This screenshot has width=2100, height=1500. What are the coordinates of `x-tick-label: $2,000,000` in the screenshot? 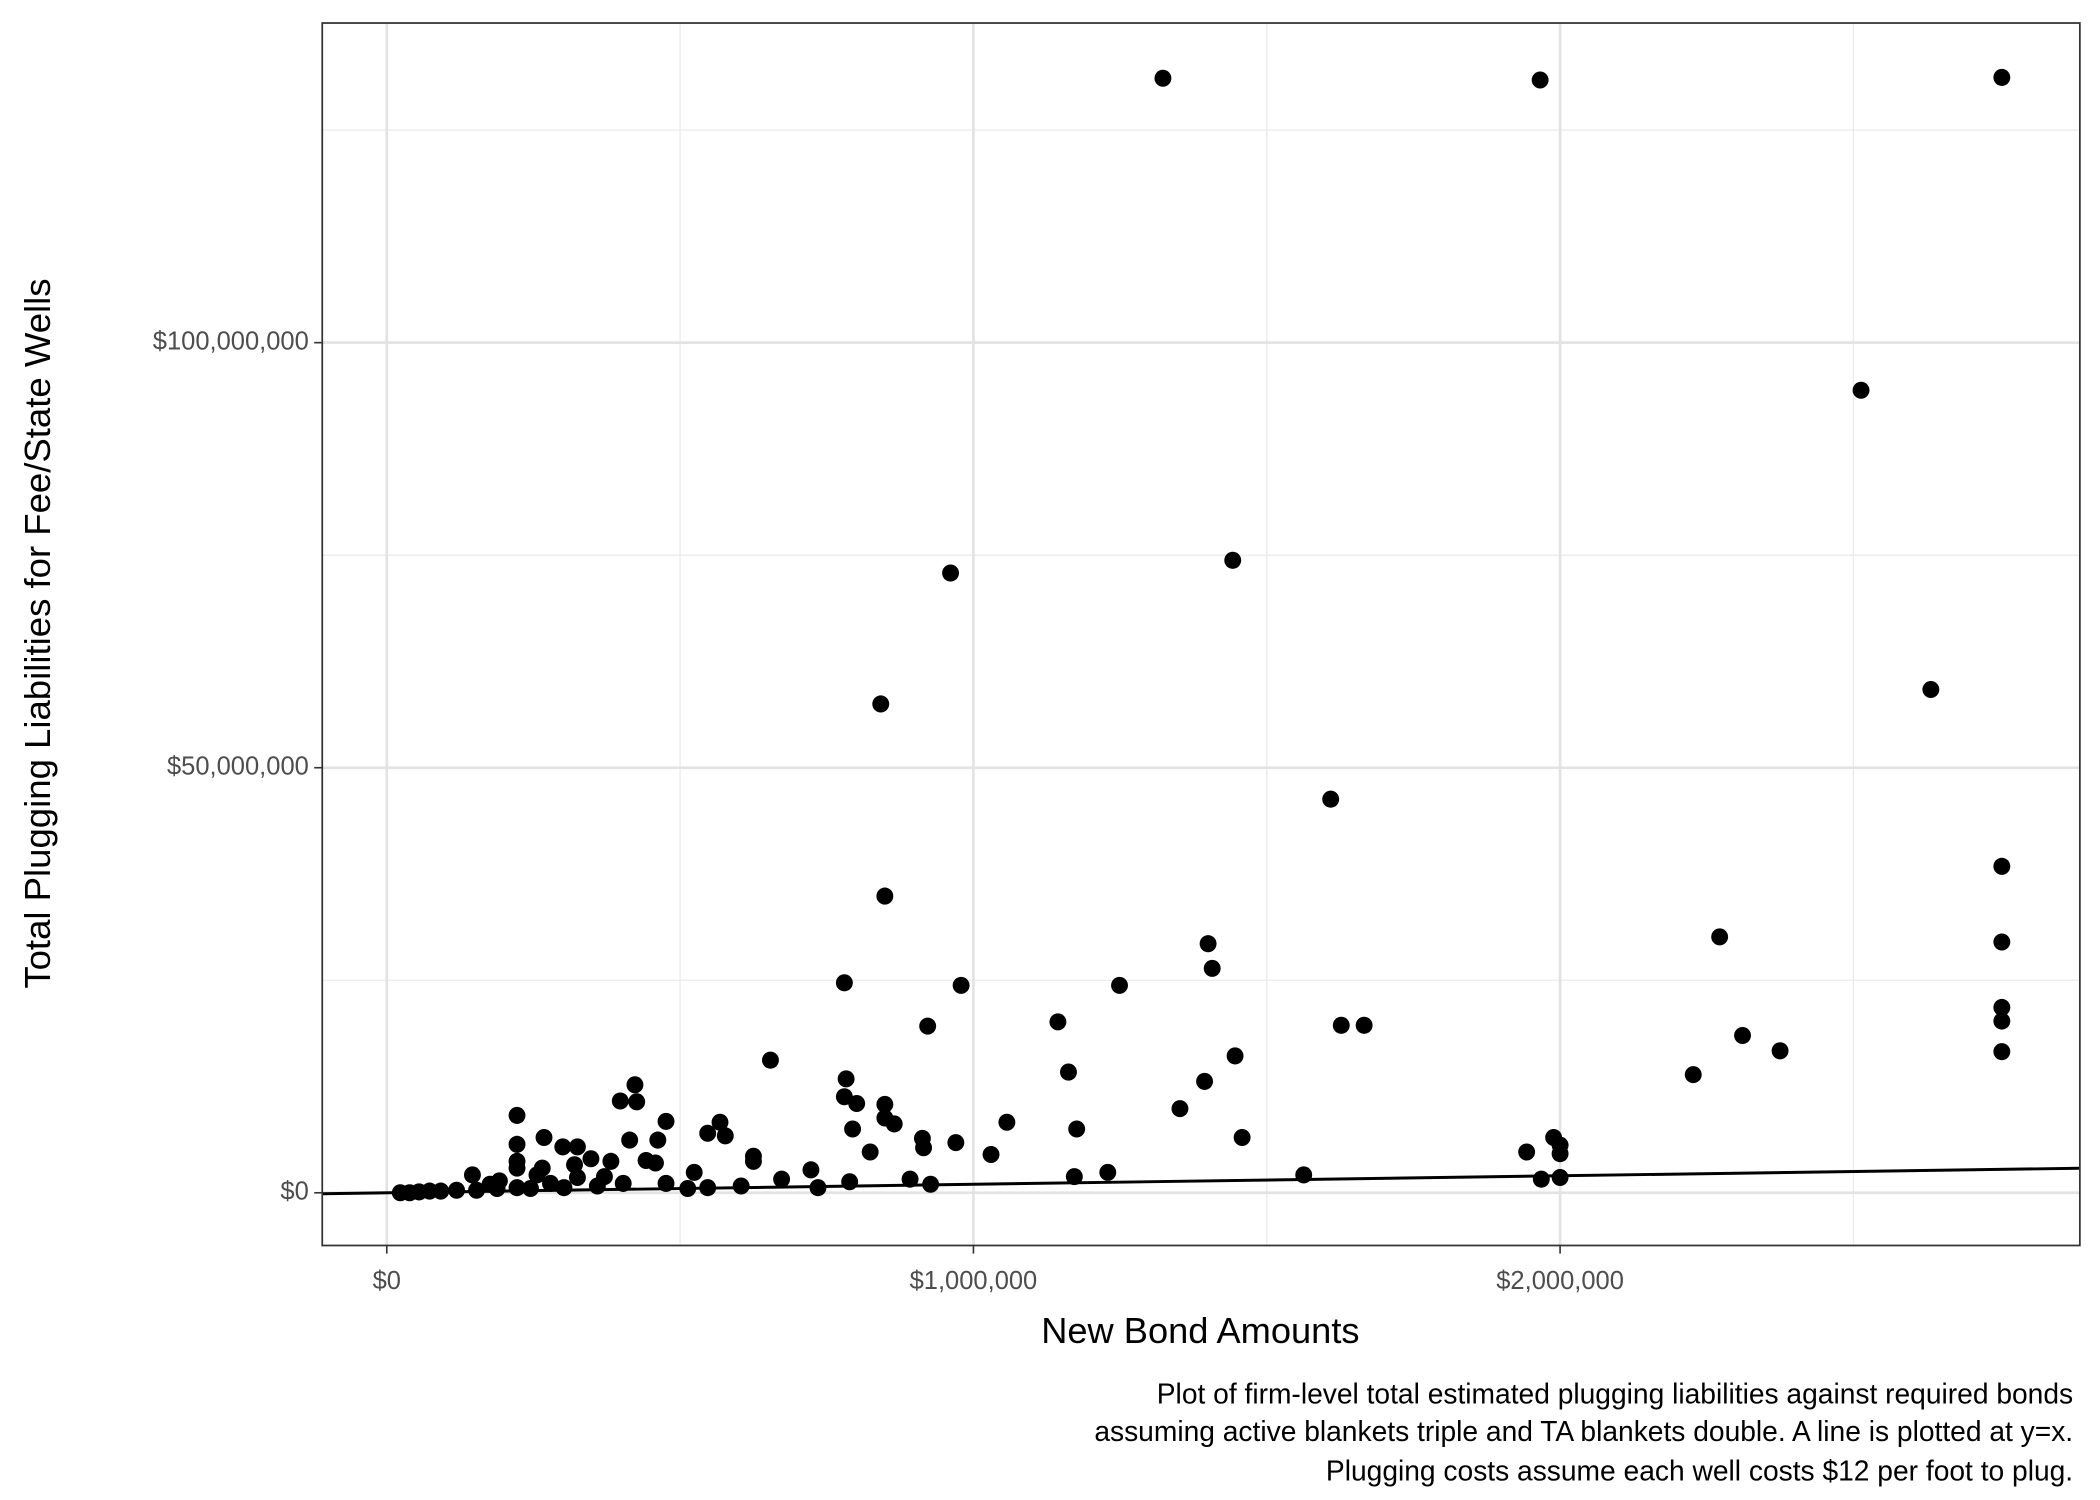 It's located at (1560, 1281).